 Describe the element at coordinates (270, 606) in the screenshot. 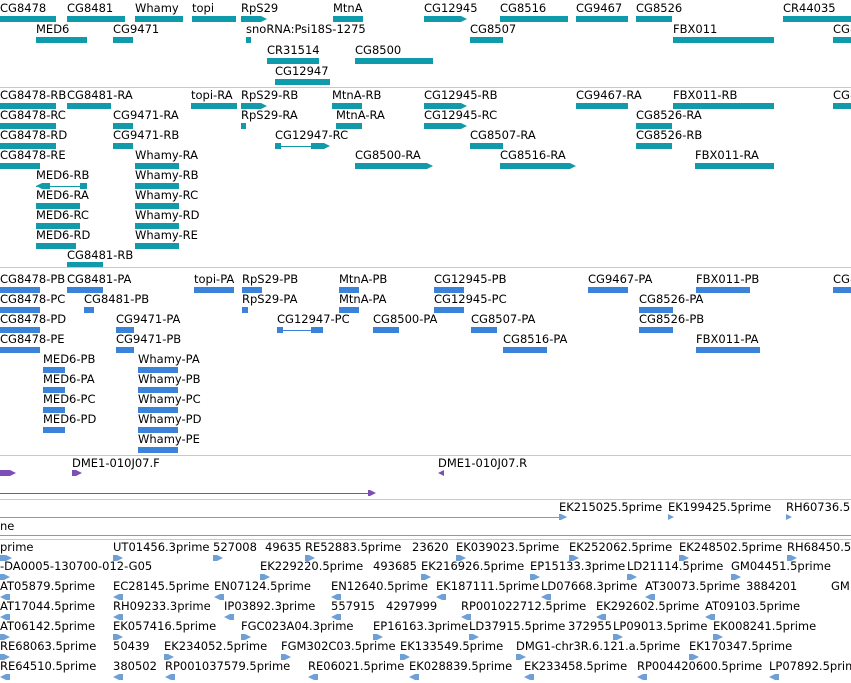

I see `est-label: IP03892.3prime` at that location.